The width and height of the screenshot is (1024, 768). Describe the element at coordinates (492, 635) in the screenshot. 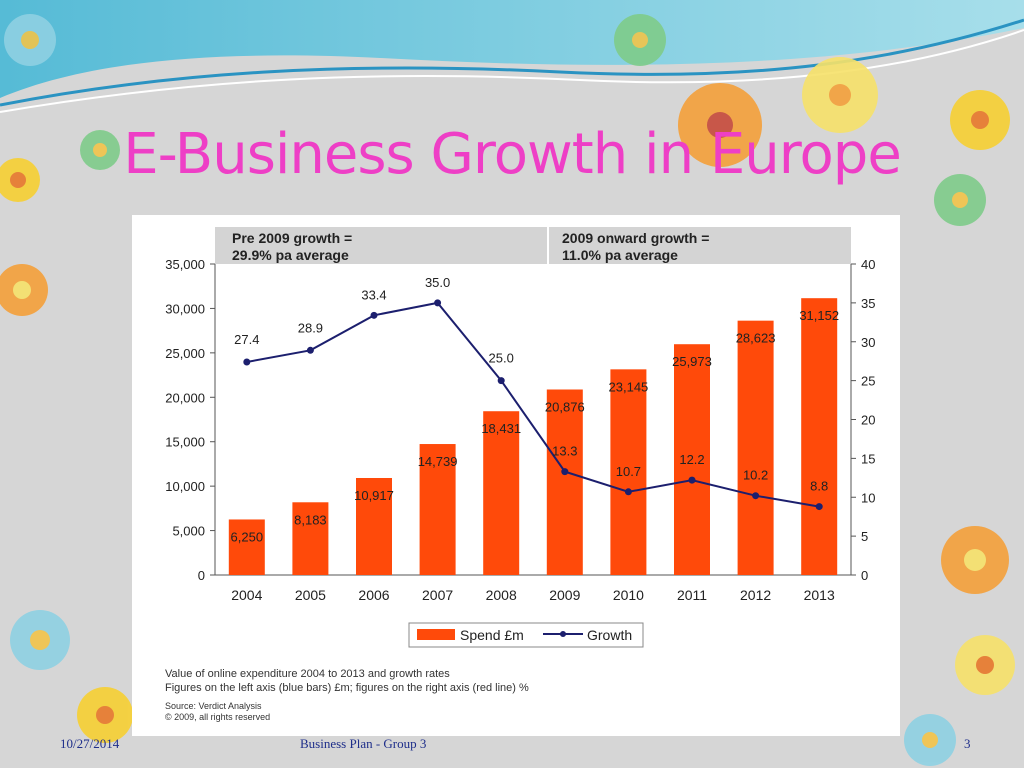

I see `legend-bar-label: Spend £m` at that location.